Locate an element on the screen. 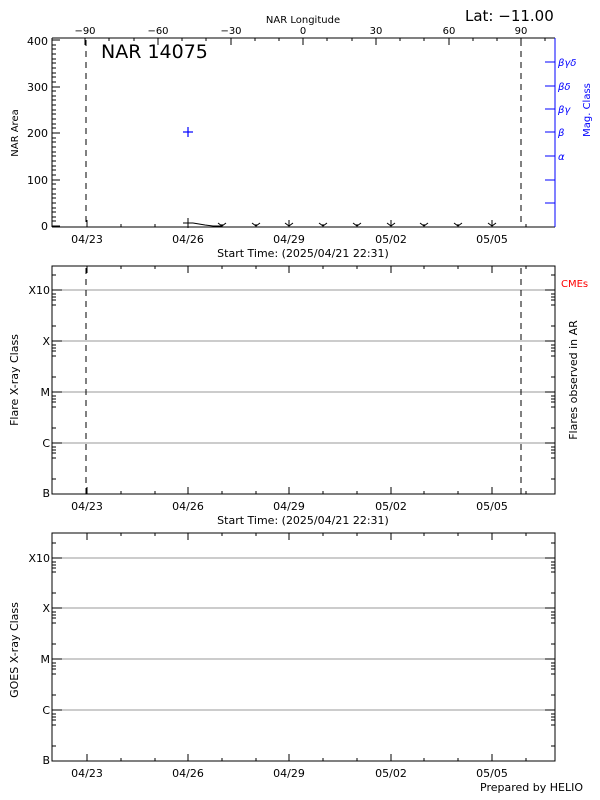 This screenshot has height=800, width=600. svg-text: 100 is located at coordinates (37, 180).